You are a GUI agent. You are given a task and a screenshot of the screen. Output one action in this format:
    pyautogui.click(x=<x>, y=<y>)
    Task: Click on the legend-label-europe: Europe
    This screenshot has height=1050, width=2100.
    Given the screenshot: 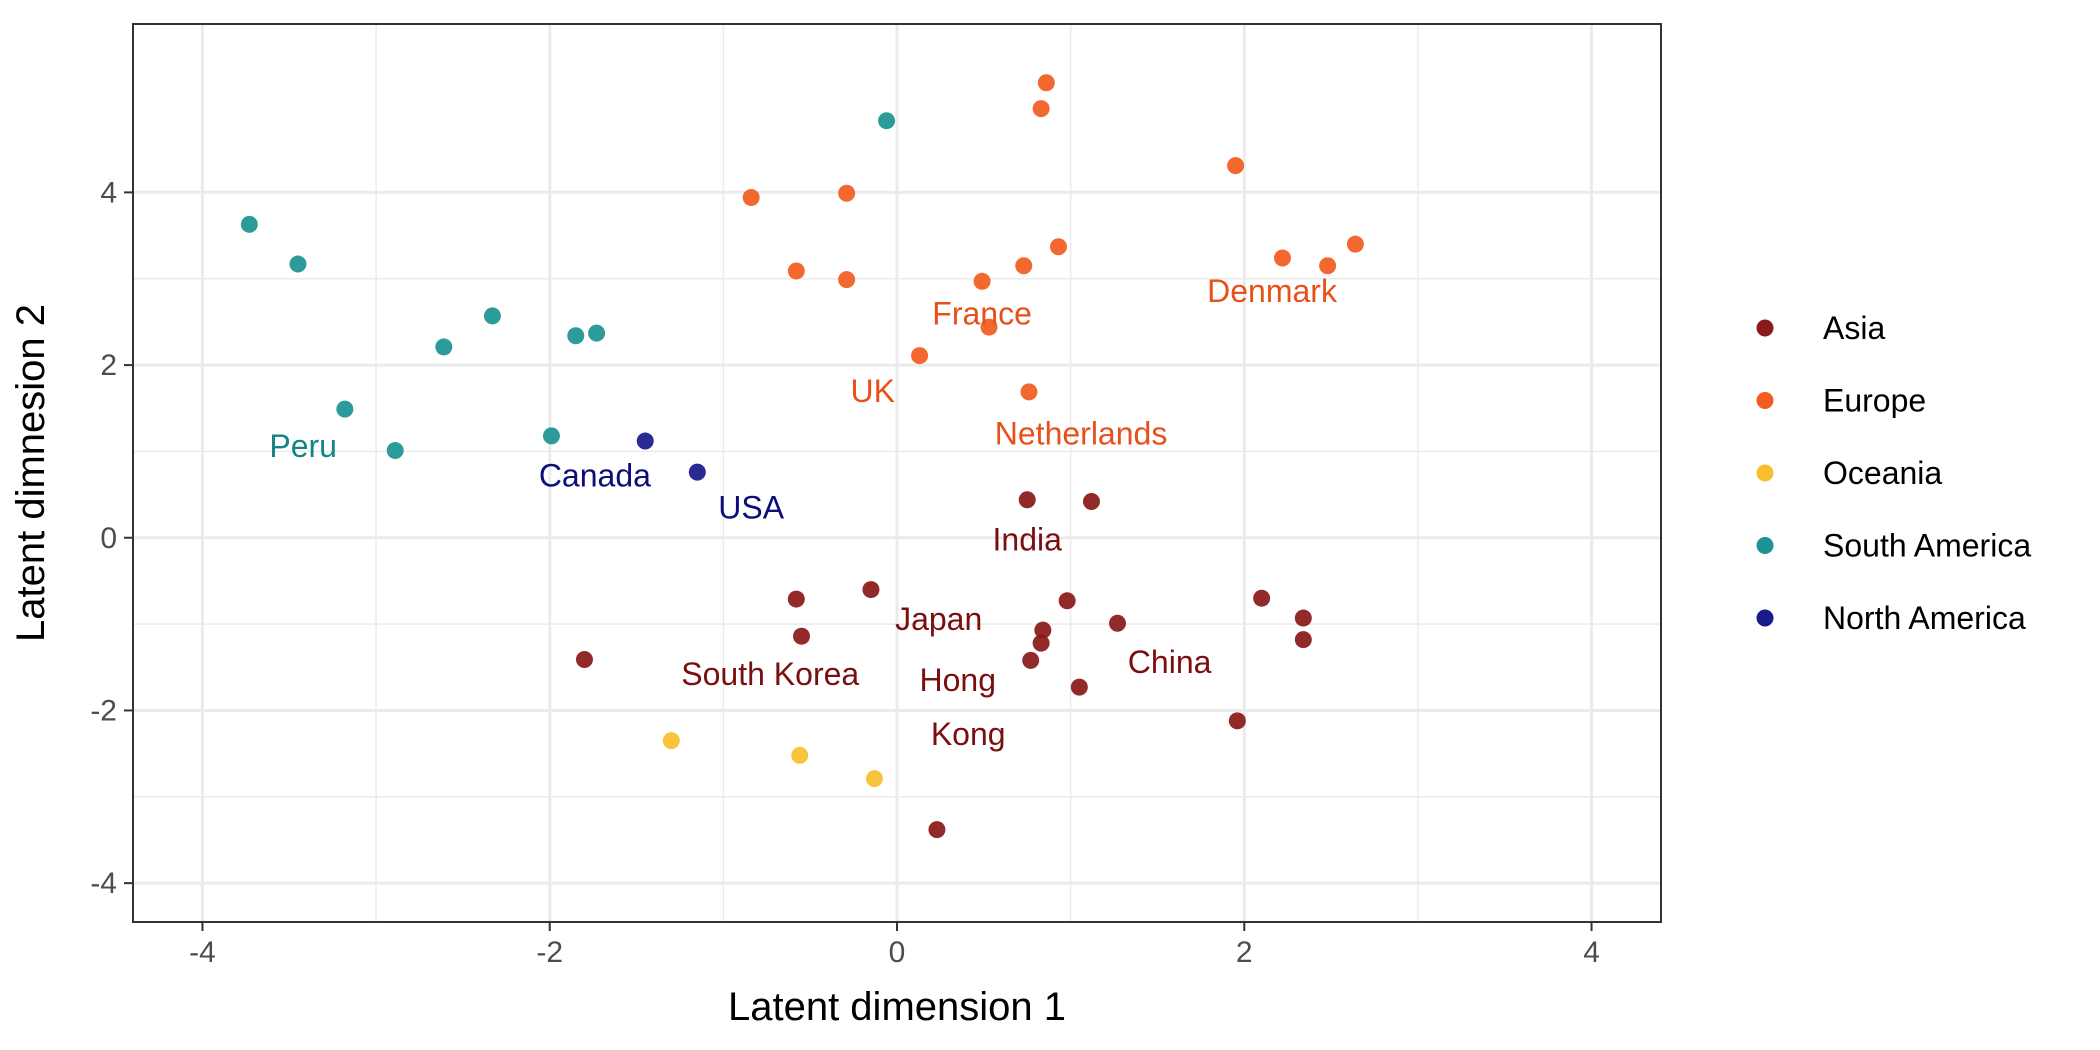 What is the action you would take?
    pyautogui.click(x=1874, y=401)
    